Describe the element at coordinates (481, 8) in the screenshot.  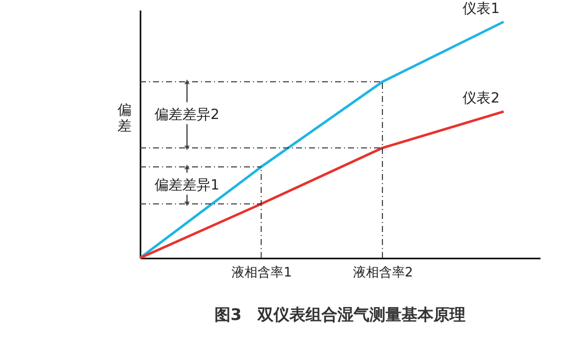
I see `series-label: 仪表1` at that location.